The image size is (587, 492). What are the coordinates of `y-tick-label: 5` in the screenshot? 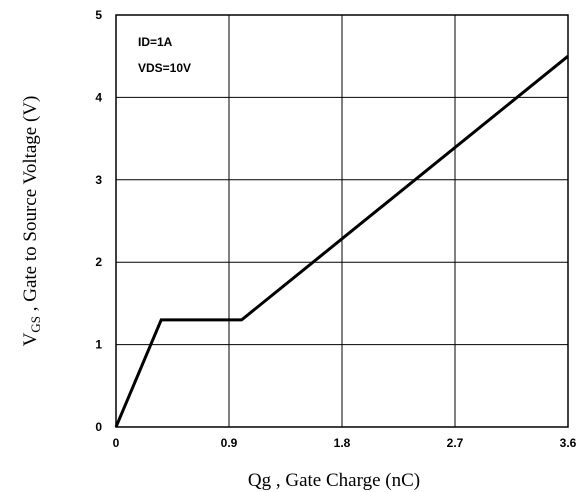 It's located at (98, 15).